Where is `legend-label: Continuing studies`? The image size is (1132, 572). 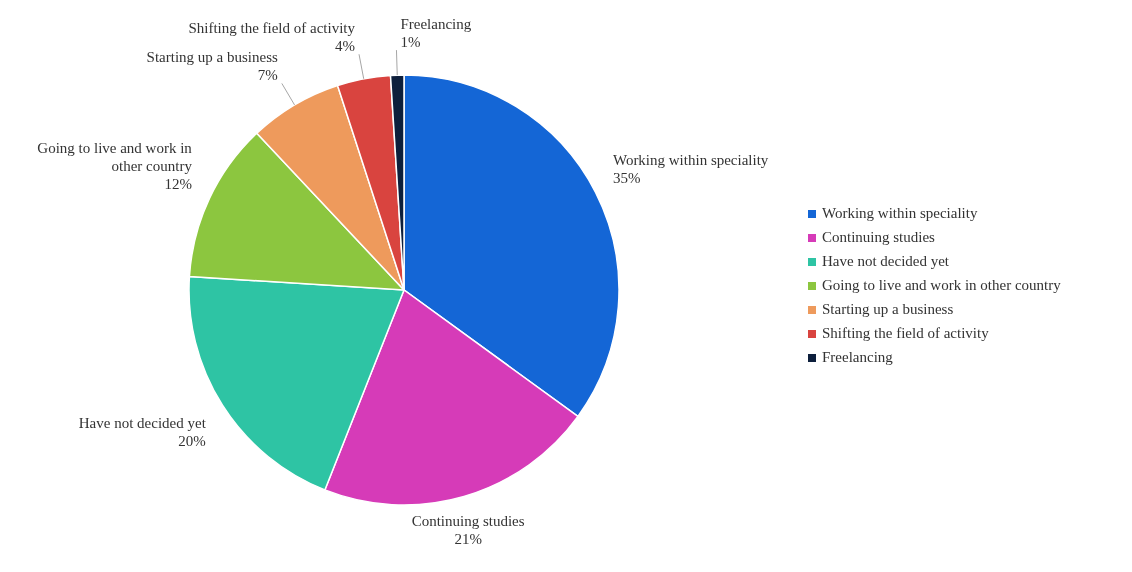 legend-label: Continuing studies is located at coordinates (879, 237).